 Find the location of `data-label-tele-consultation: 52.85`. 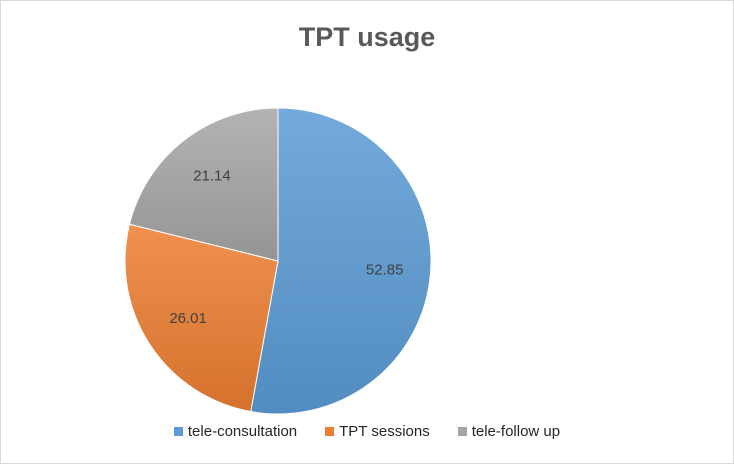

data-label-tele-consultation: 52.85 is located at coordinates (385, 270).